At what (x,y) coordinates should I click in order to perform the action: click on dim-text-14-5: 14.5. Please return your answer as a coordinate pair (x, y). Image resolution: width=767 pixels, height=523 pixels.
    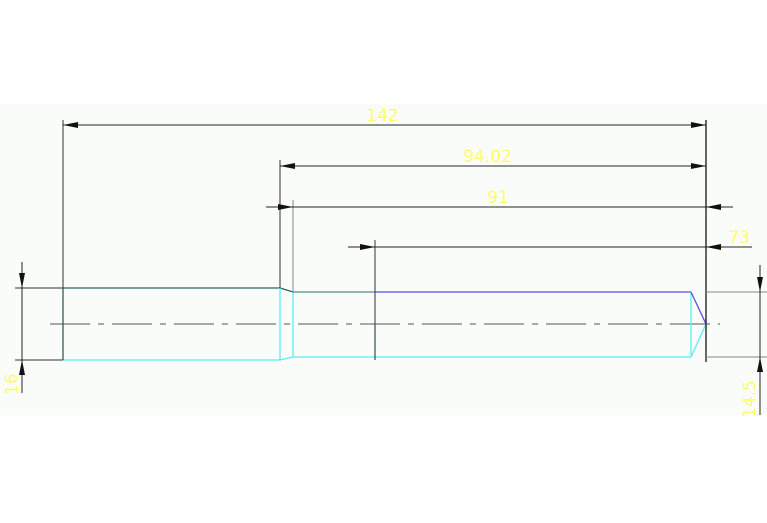
    Looking at the image, I should click on (750, 399).